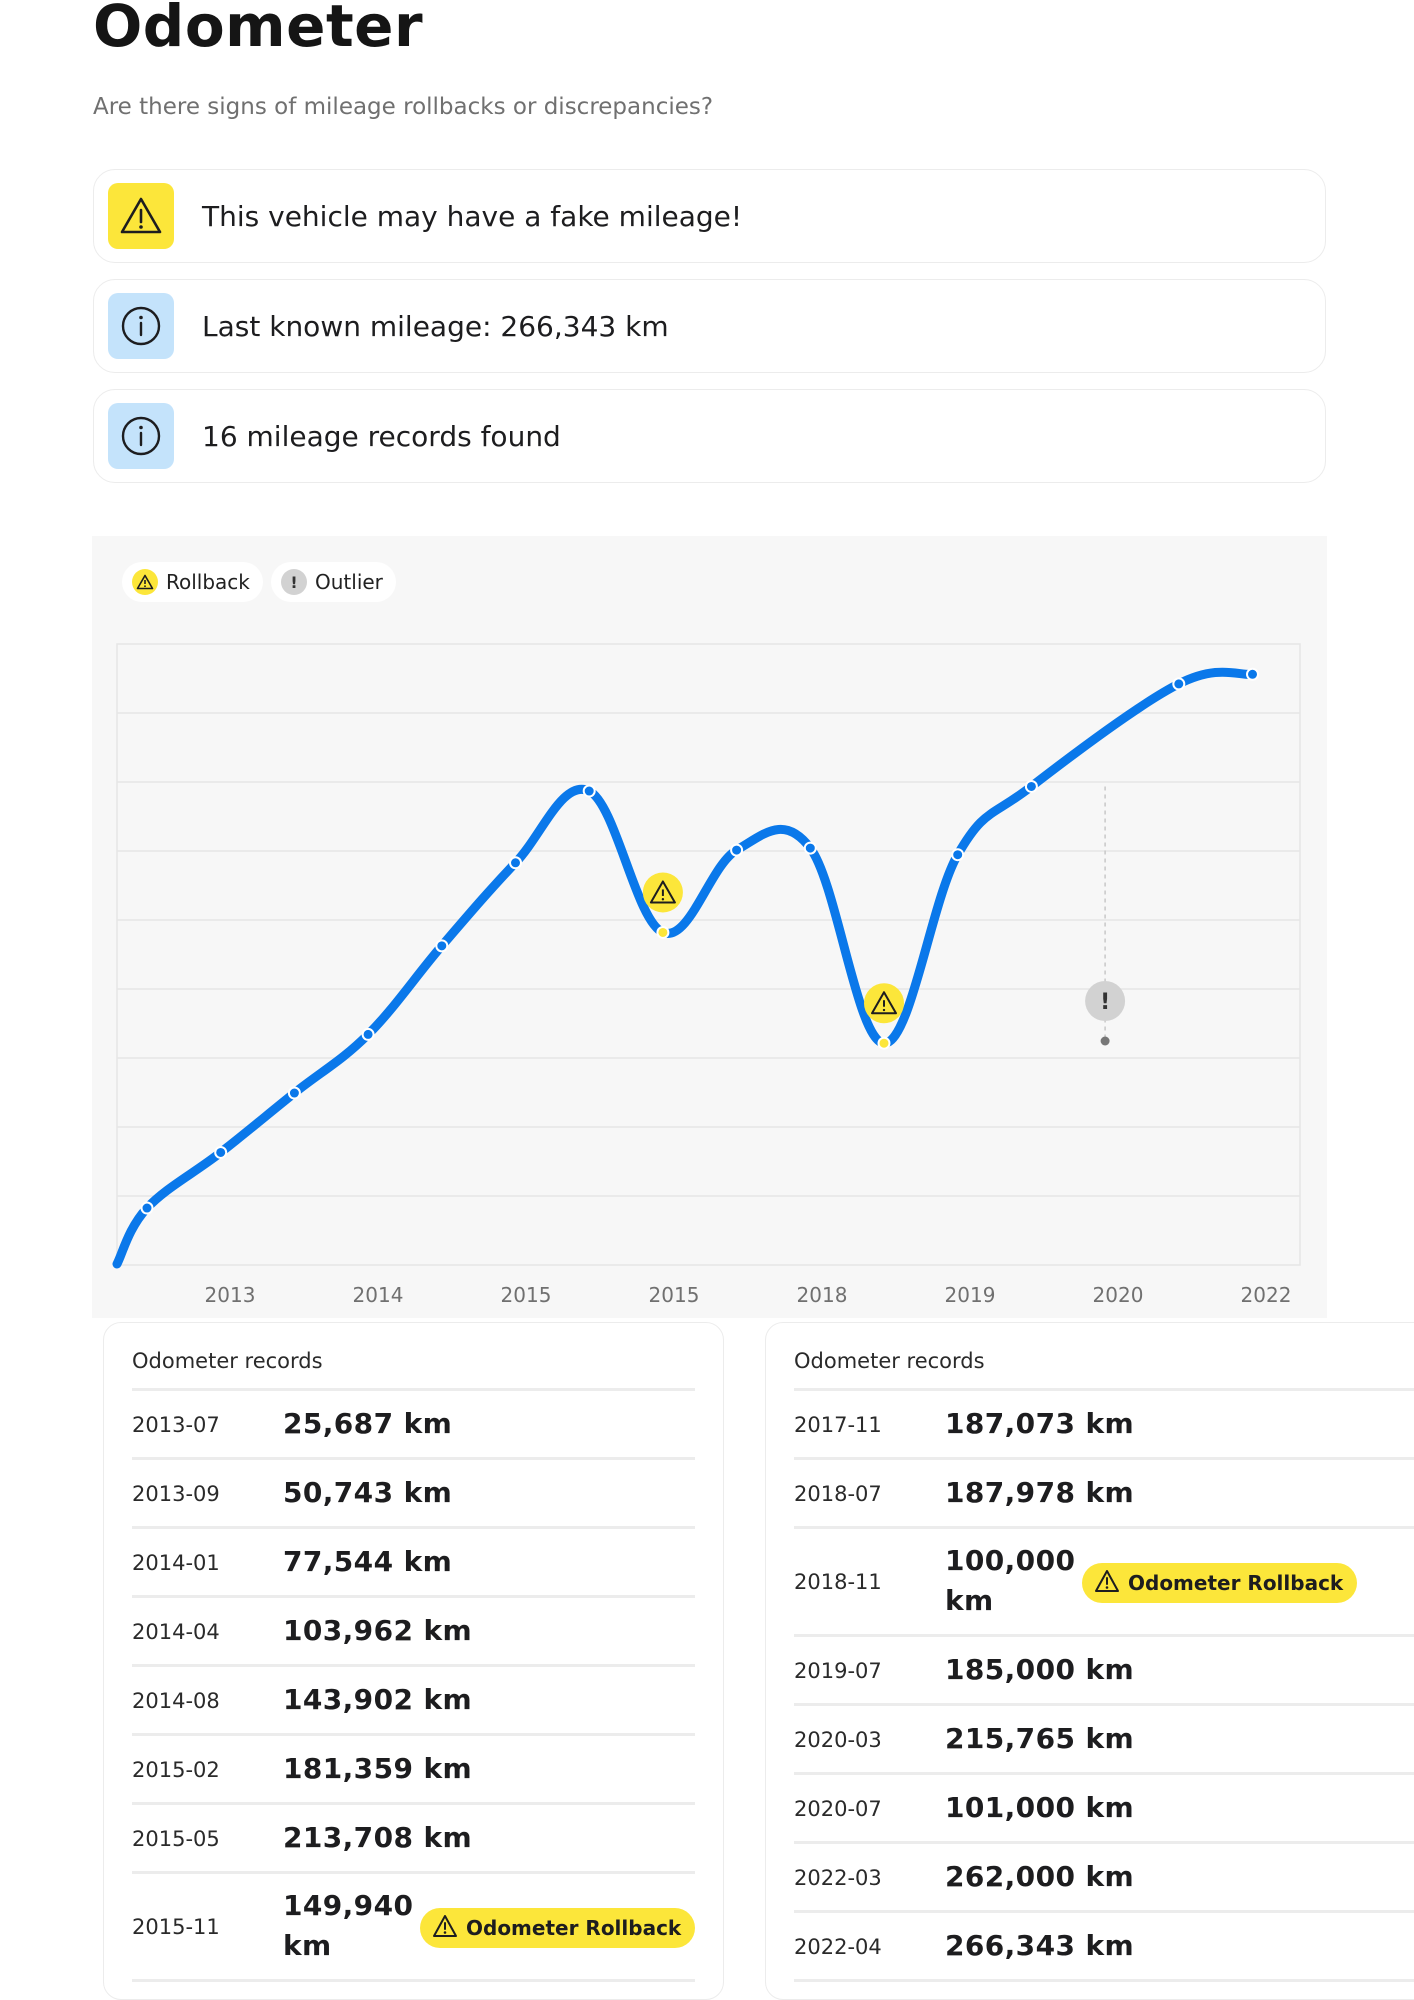 This screenshot has height=2000, width=1414. What do you see at coordinates (378, 1295) in the screenshot?
I see `x-tick-label: 2014` at bounding box center [378, 1295].